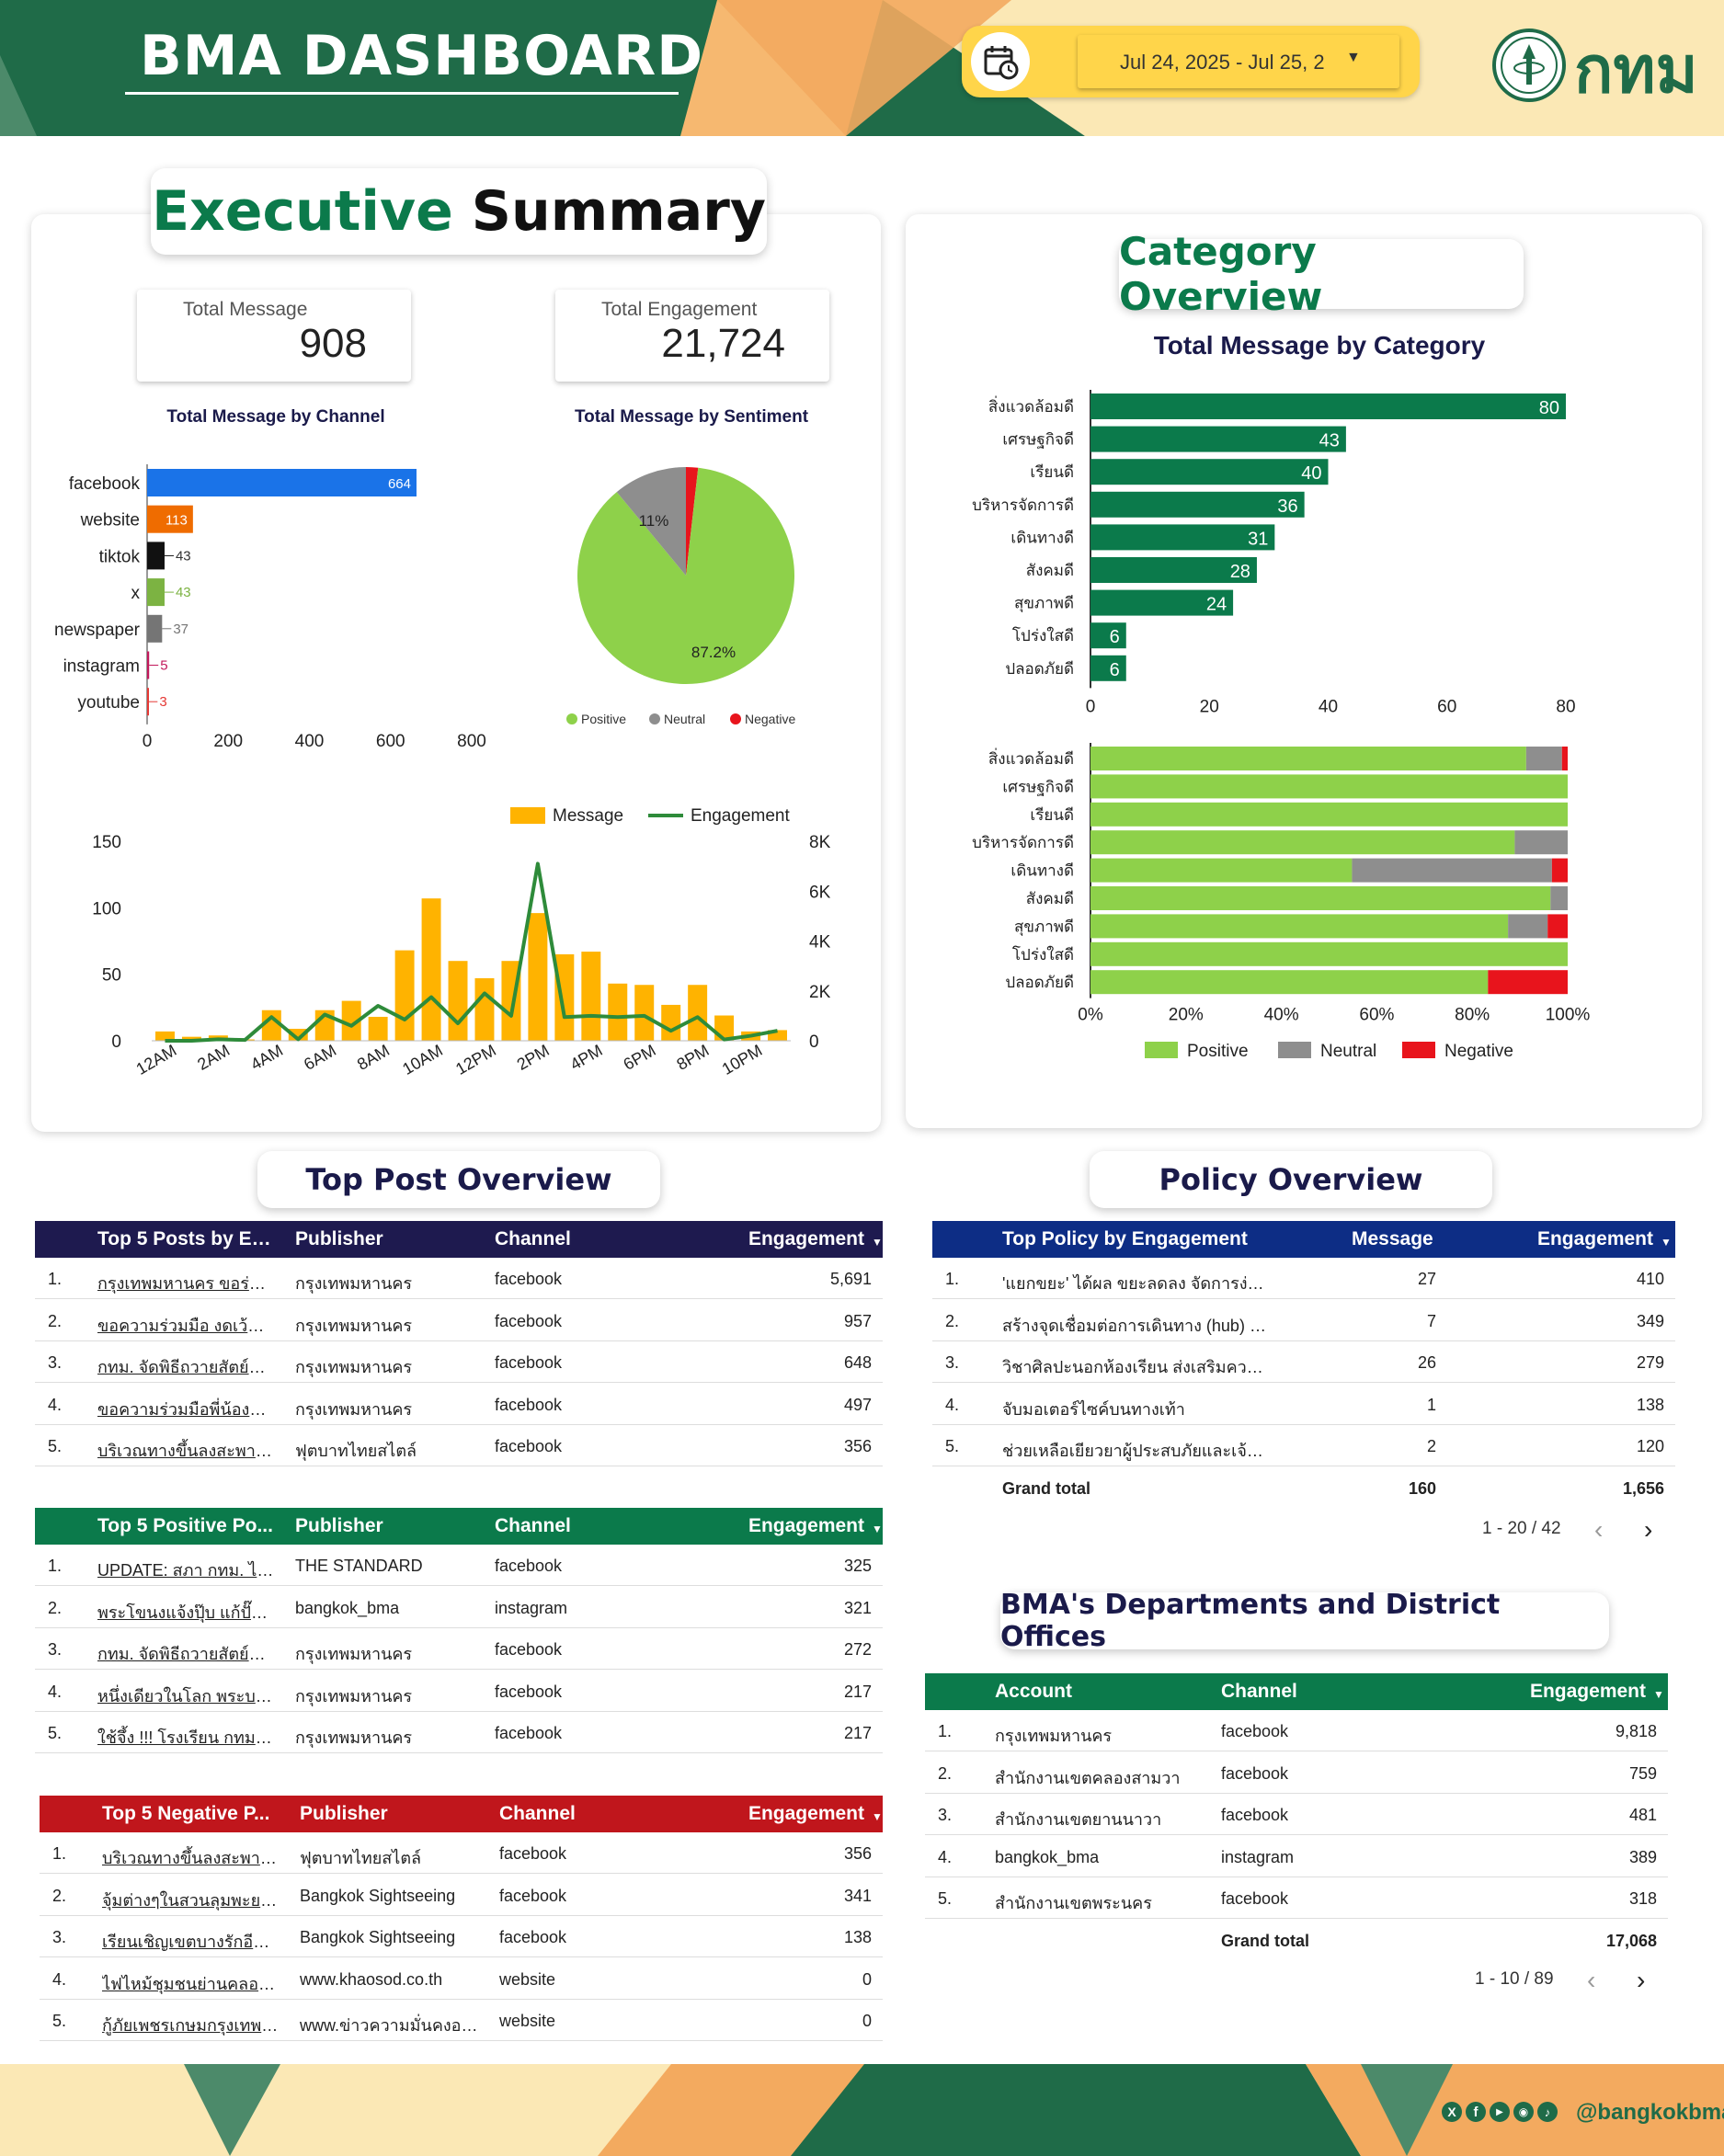 This screenshot has height=2156, width=1724. What do you see at coordinates (684, 719) in the screenshot?
I see `legend-label: Neutral` at bounding box center [684, 719].